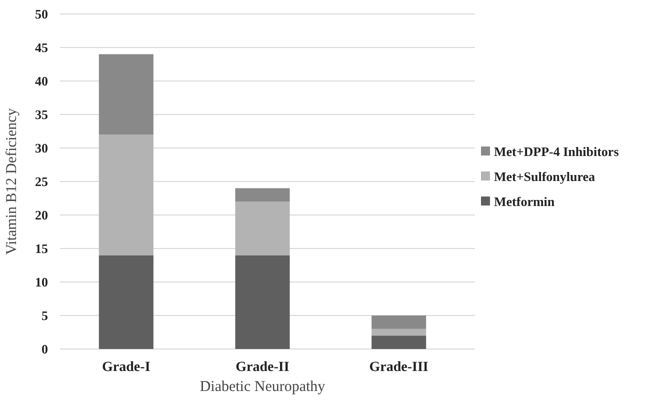 The image size is (645, 405). Describe the element at coordinates (45, 316) in the screenshot. I see `y-tick-label: 5` at that location.